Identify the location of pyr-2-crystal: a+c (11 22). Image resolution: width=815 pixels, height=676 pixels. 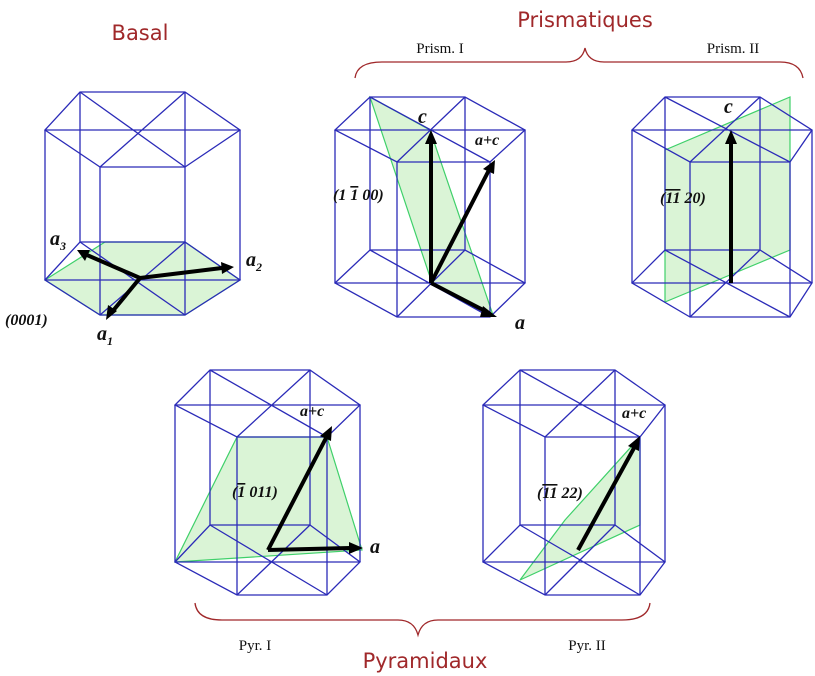
(573, 482).